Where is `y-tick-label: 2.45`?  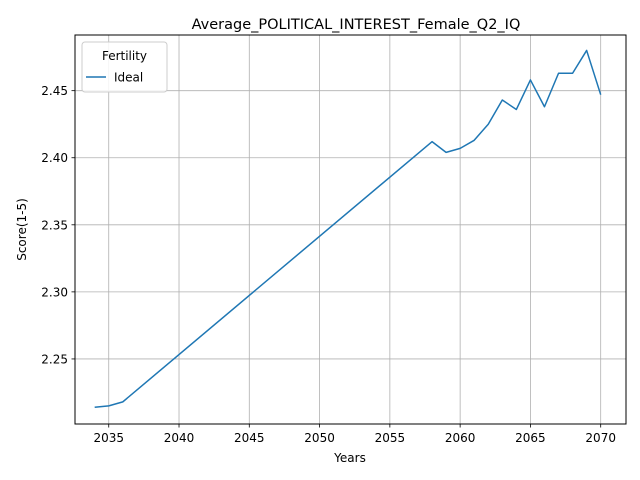 y-tick-label: 2.45 is located at coordinates (54, 91).